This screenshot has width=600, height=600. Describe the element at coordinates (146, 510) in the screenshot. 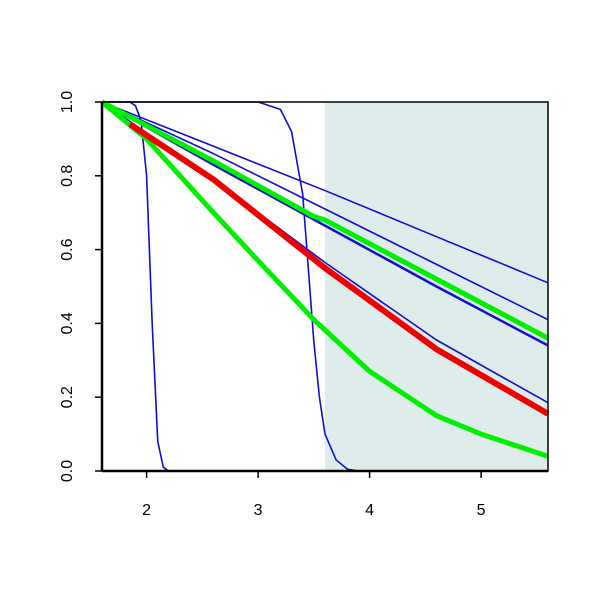

I see `x-tick-label: 2` at that location.